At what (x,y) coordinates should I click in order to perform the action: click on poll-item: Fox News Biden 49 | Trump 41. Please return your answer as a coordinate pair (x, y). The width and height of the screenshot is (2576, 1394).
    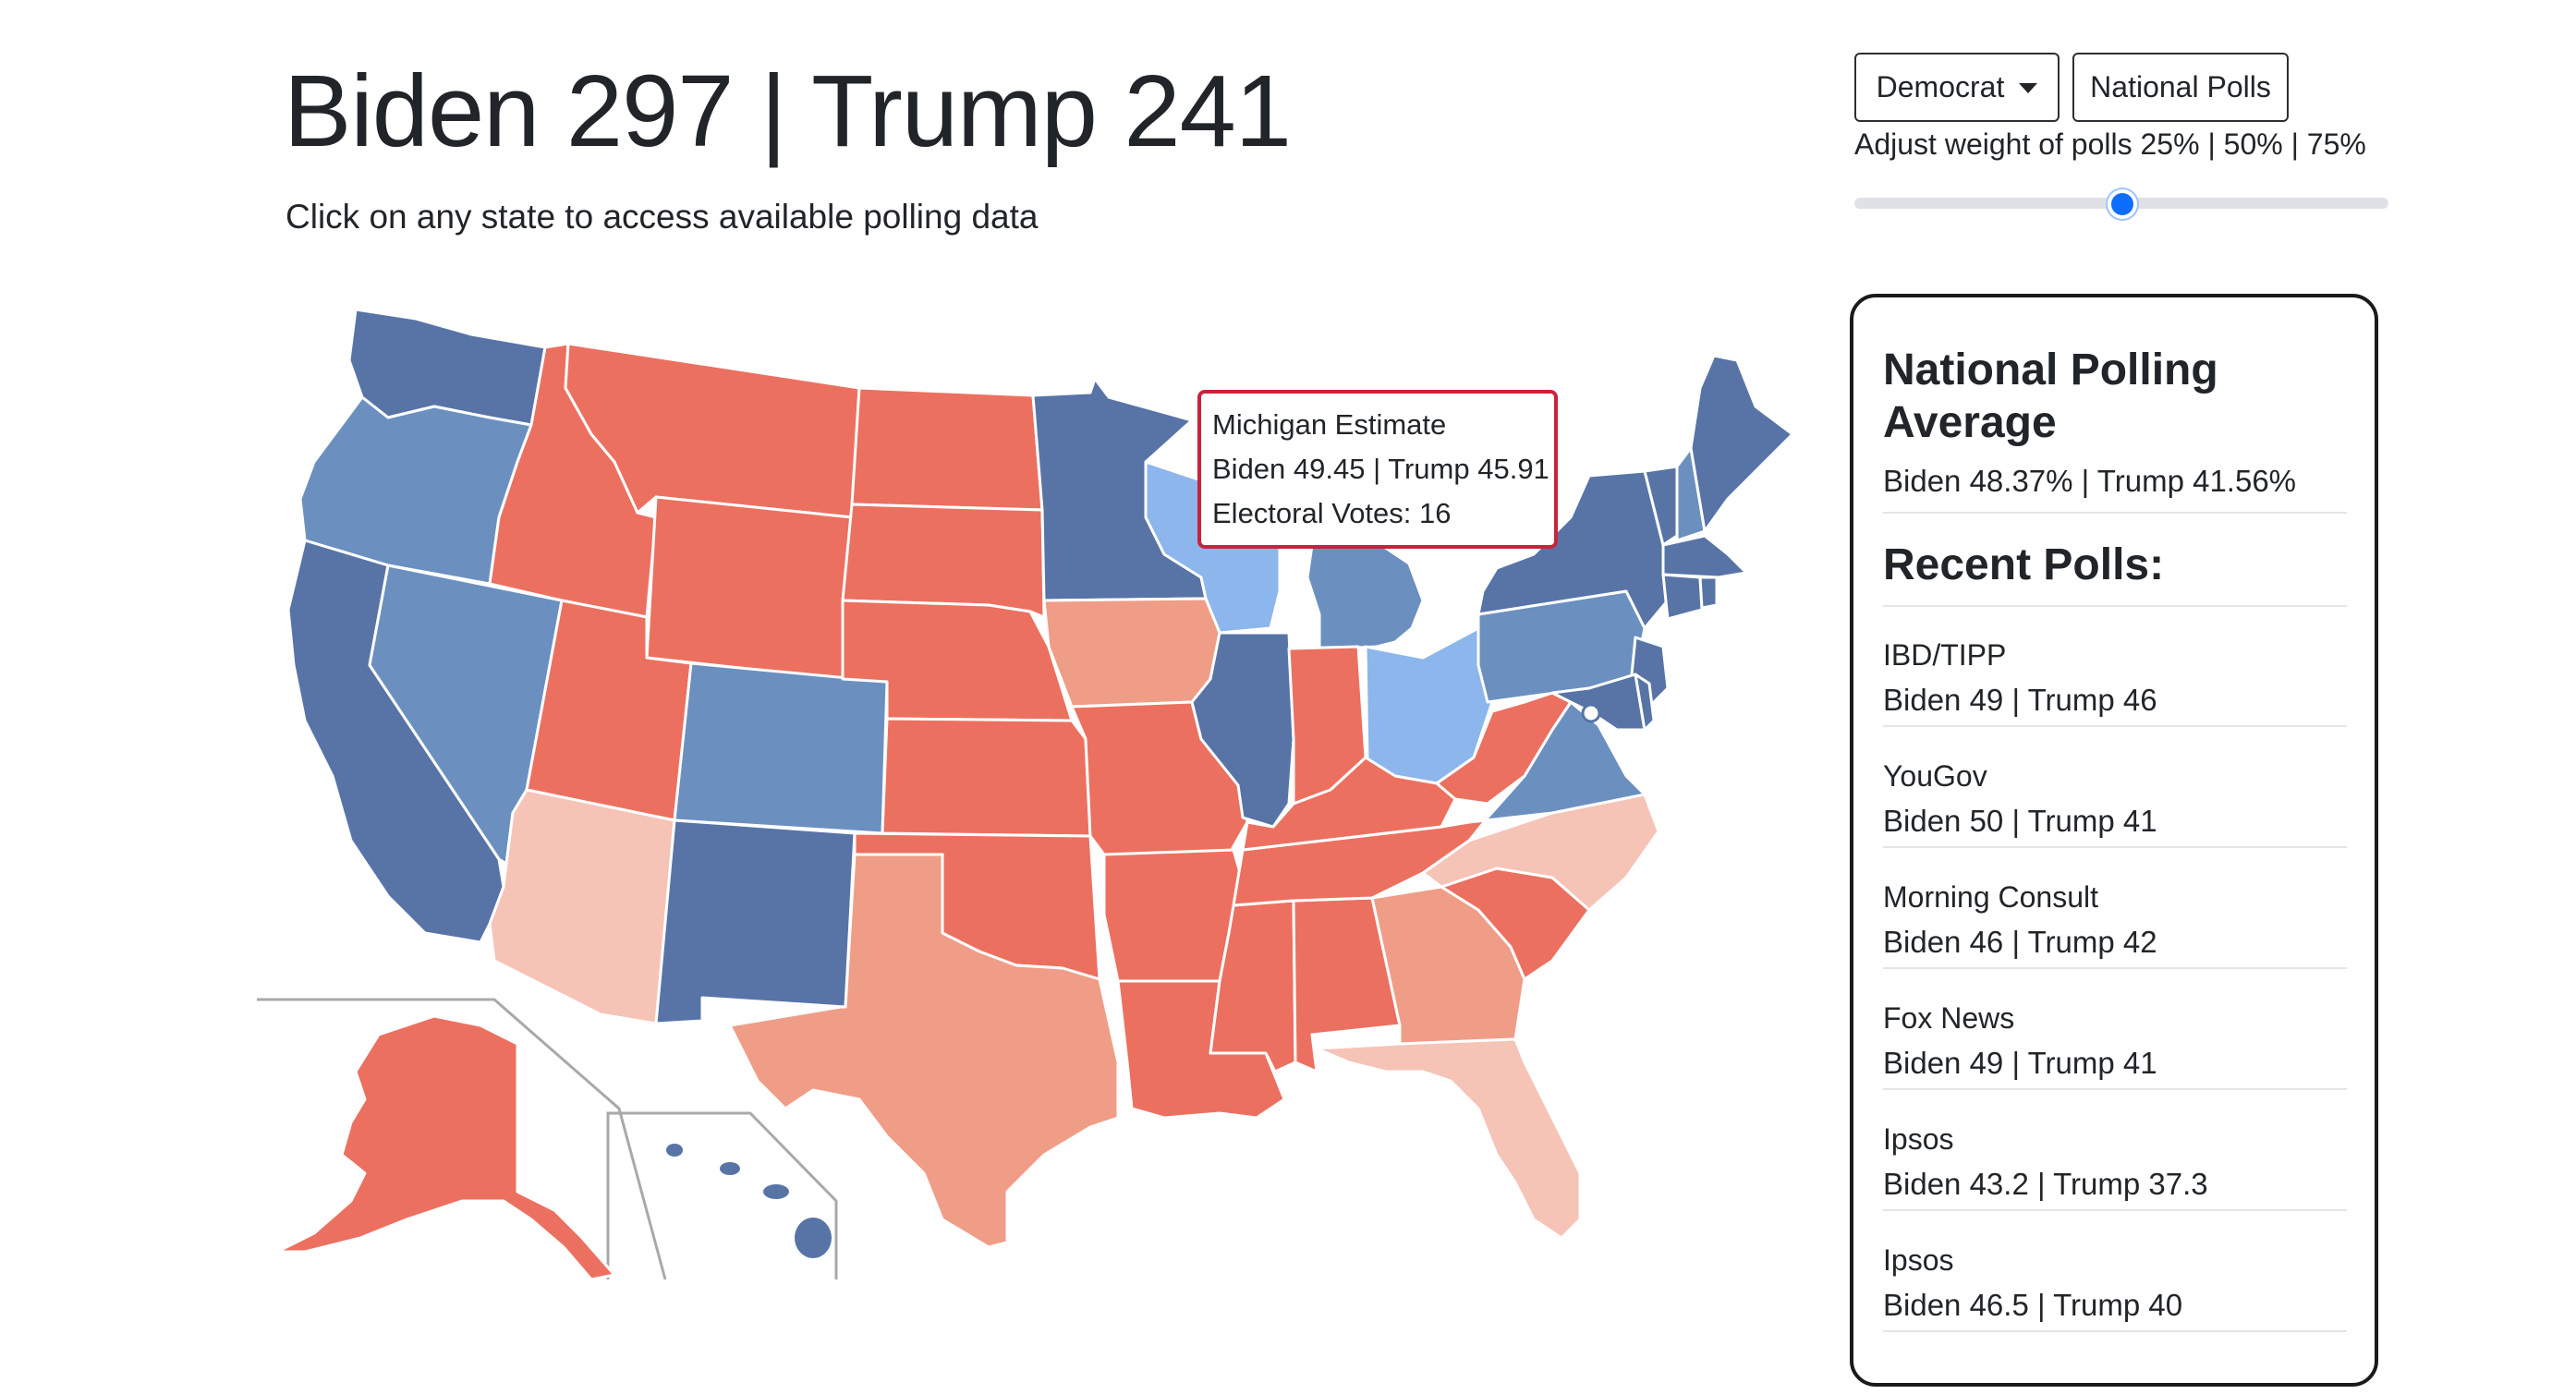
    Looking at the image, I should click on (2115, 1041).